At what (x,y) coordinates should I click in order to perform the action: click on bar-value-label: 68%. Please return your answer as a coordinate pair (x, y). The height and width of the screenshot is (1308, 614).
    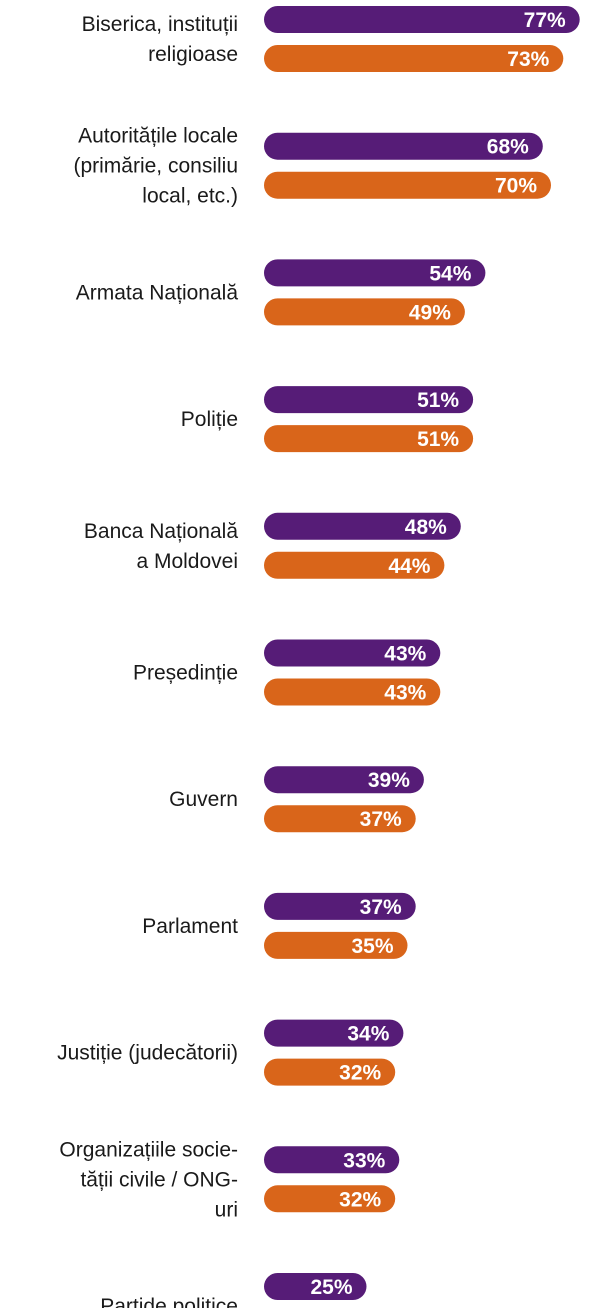
    Looking at the image, I should click on (508, 147).